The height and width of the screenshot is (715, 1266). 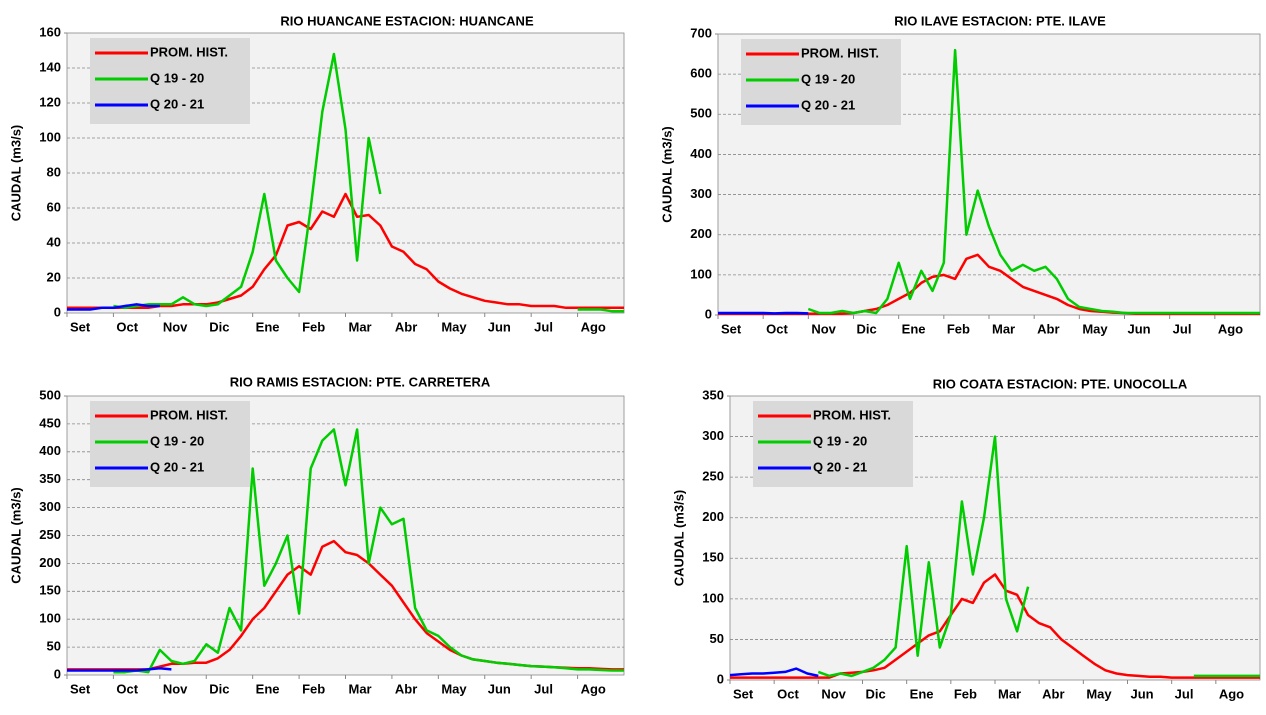 I want to click on y-tick-label: 160, so click(x=50, y=31).